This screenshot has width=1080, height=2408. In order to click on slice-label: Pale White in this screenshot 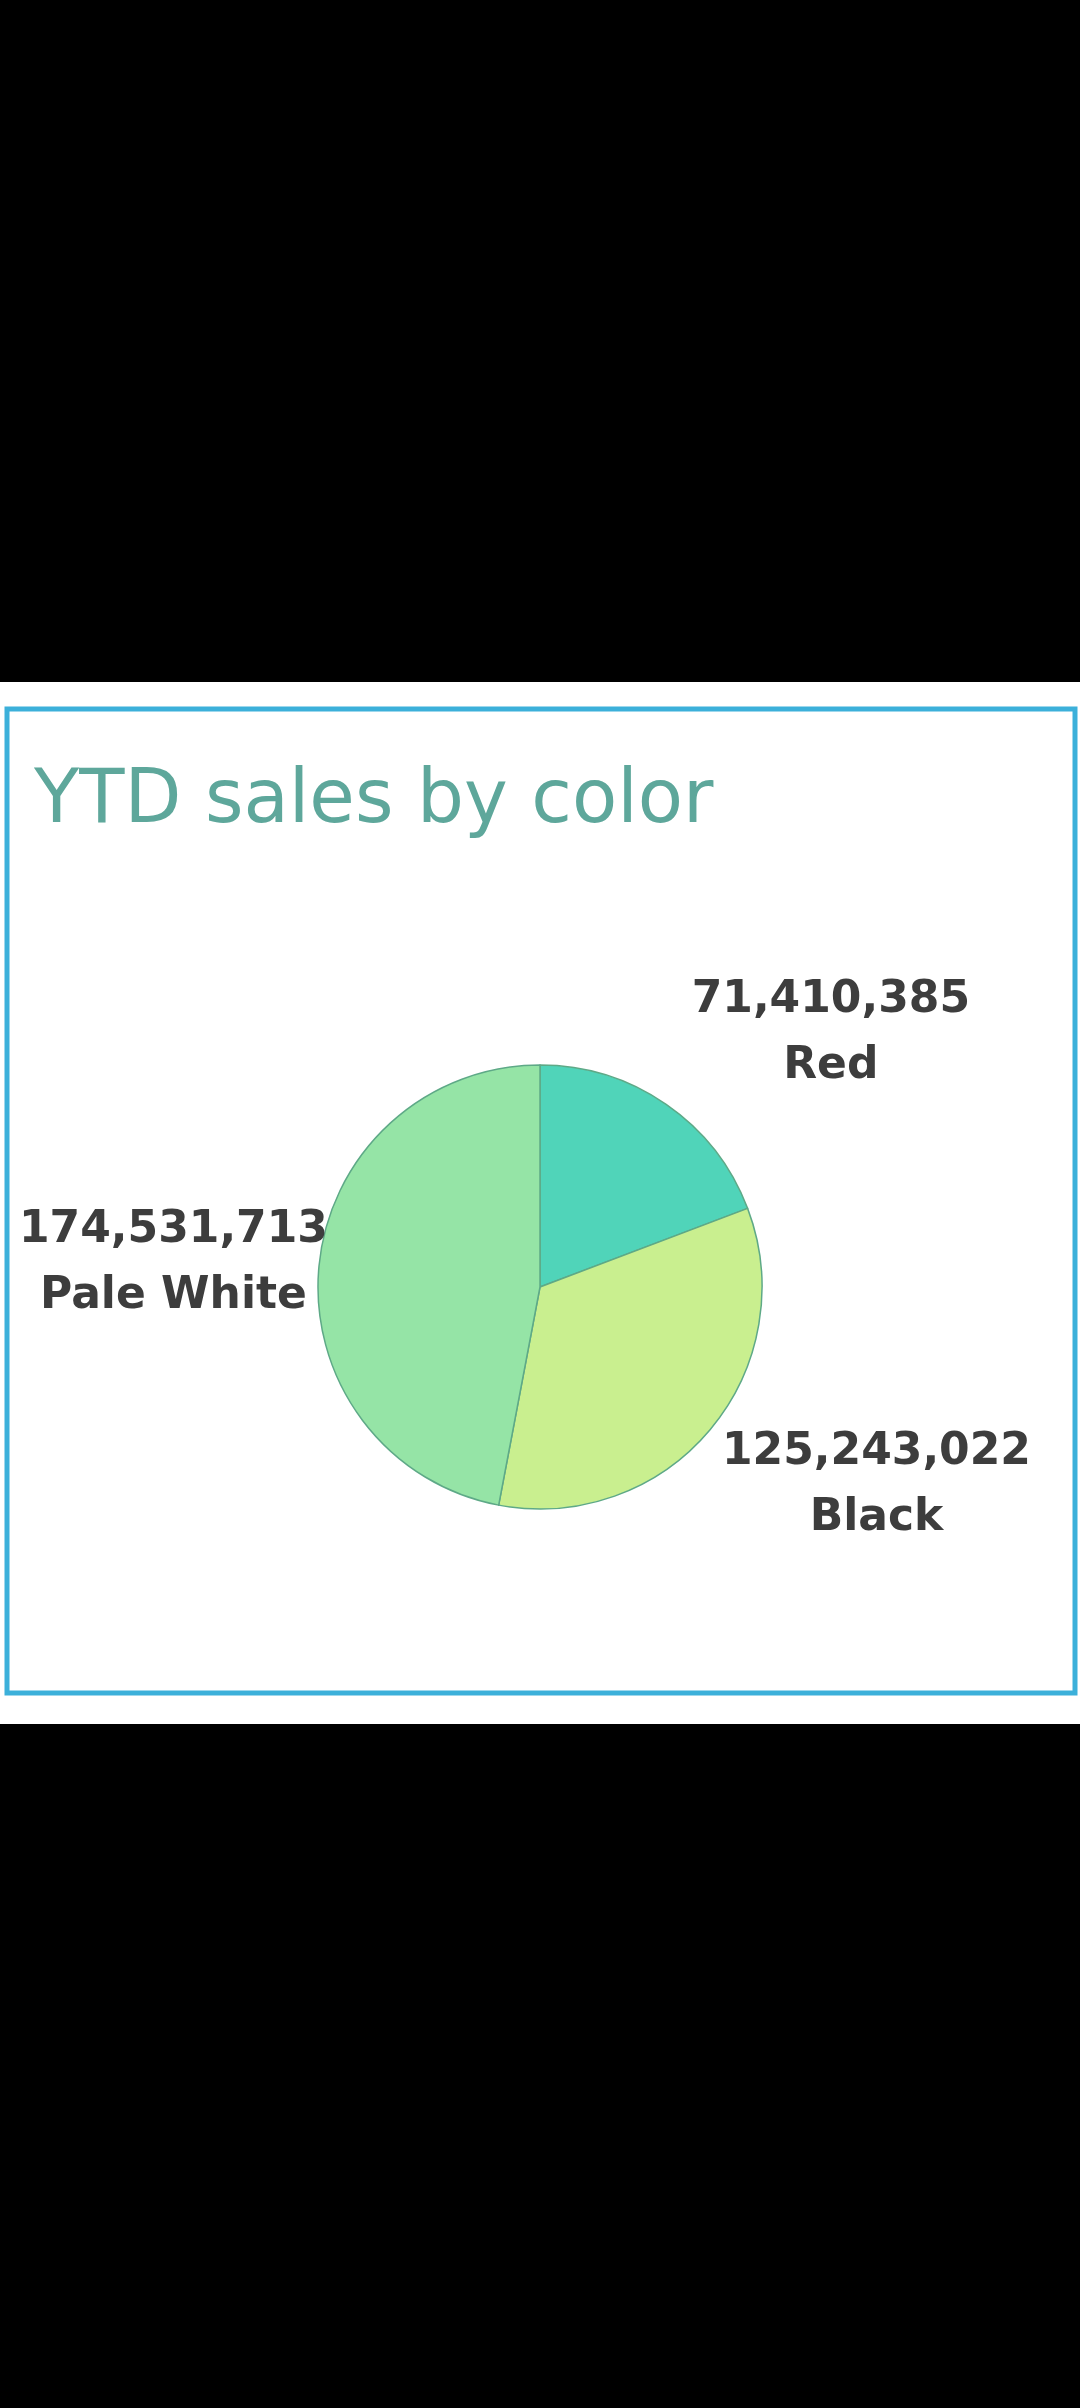, I will do `click(173, 1293)`.